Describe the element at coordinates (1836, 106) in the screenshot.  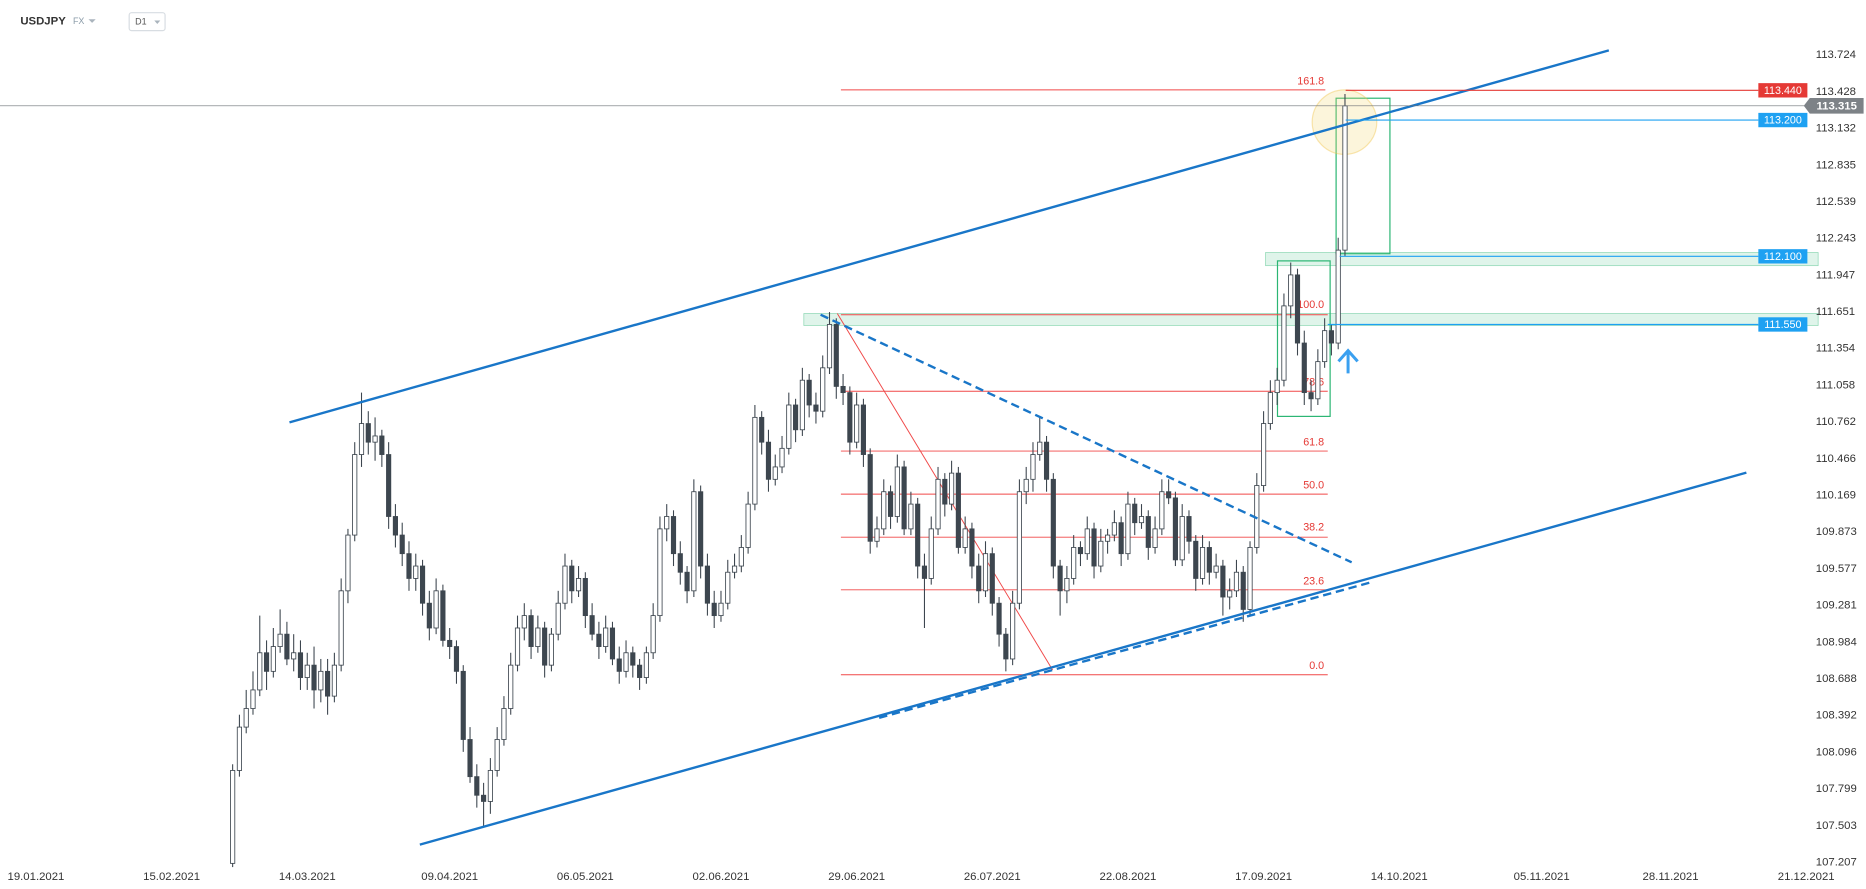
I see `current-price-label: 113.315` at that location.